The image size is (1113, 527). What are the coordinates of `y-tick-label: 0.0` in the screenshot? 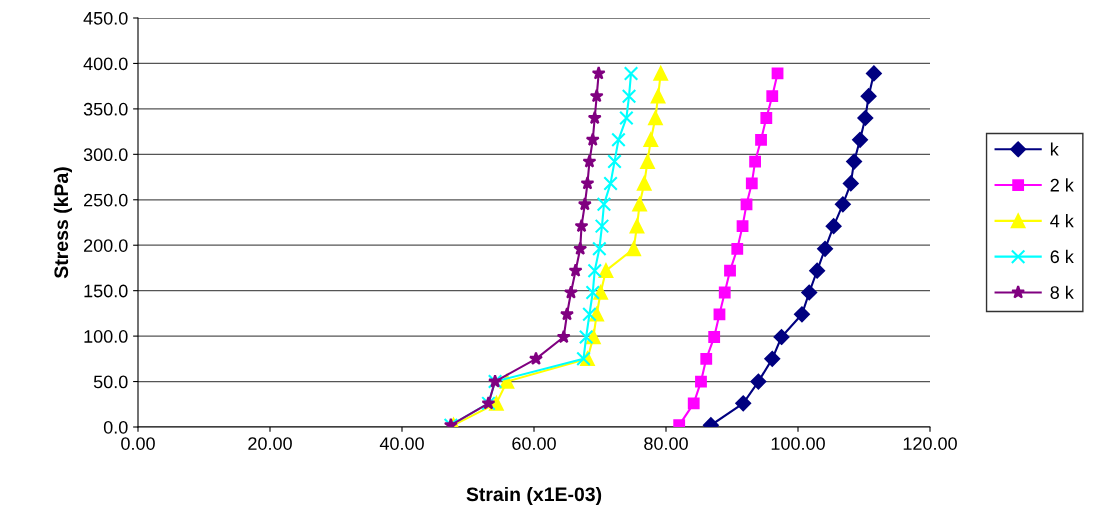 It's located at (115, 427).